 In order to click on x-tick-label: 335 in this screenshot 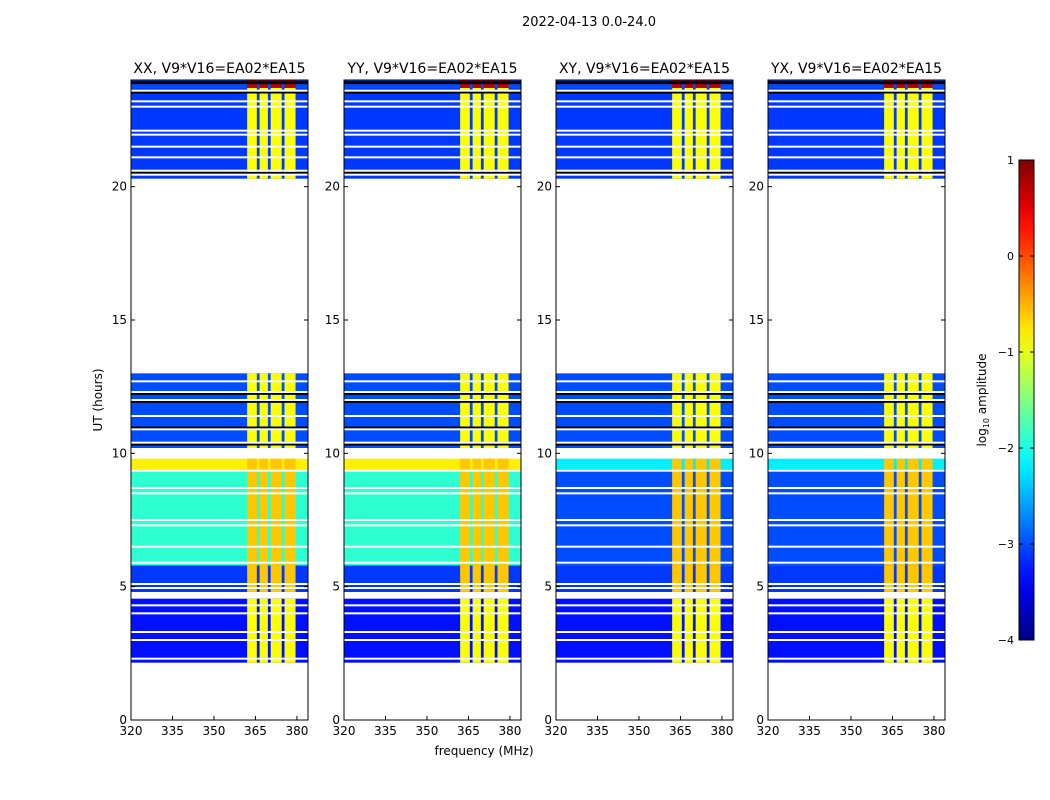, I will do `click(172, 731)`.